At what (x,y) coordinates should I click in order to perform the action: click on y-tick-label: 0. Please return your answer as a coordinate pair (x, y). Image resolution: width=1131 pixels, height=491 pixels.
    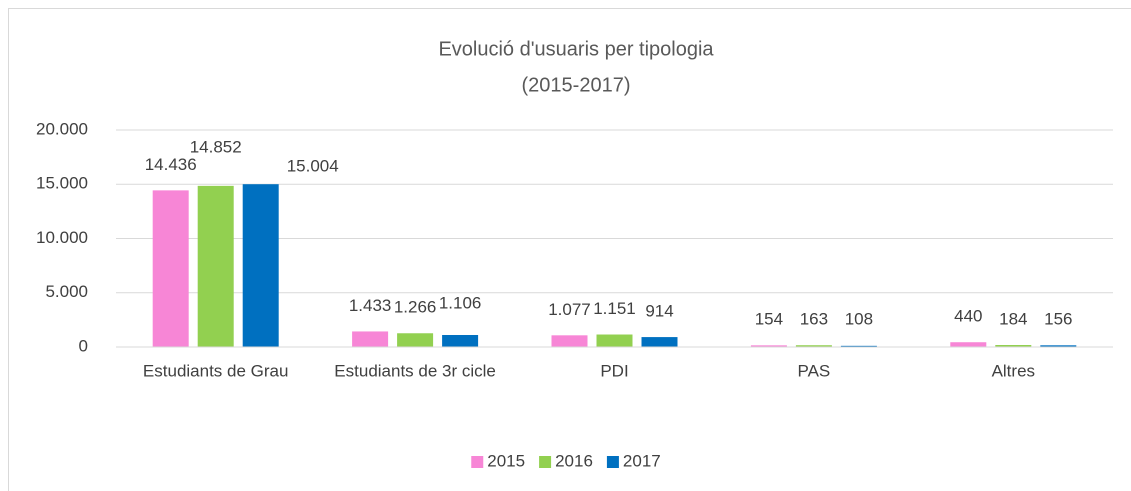
    Looking at the image, I should click on (83, 345).